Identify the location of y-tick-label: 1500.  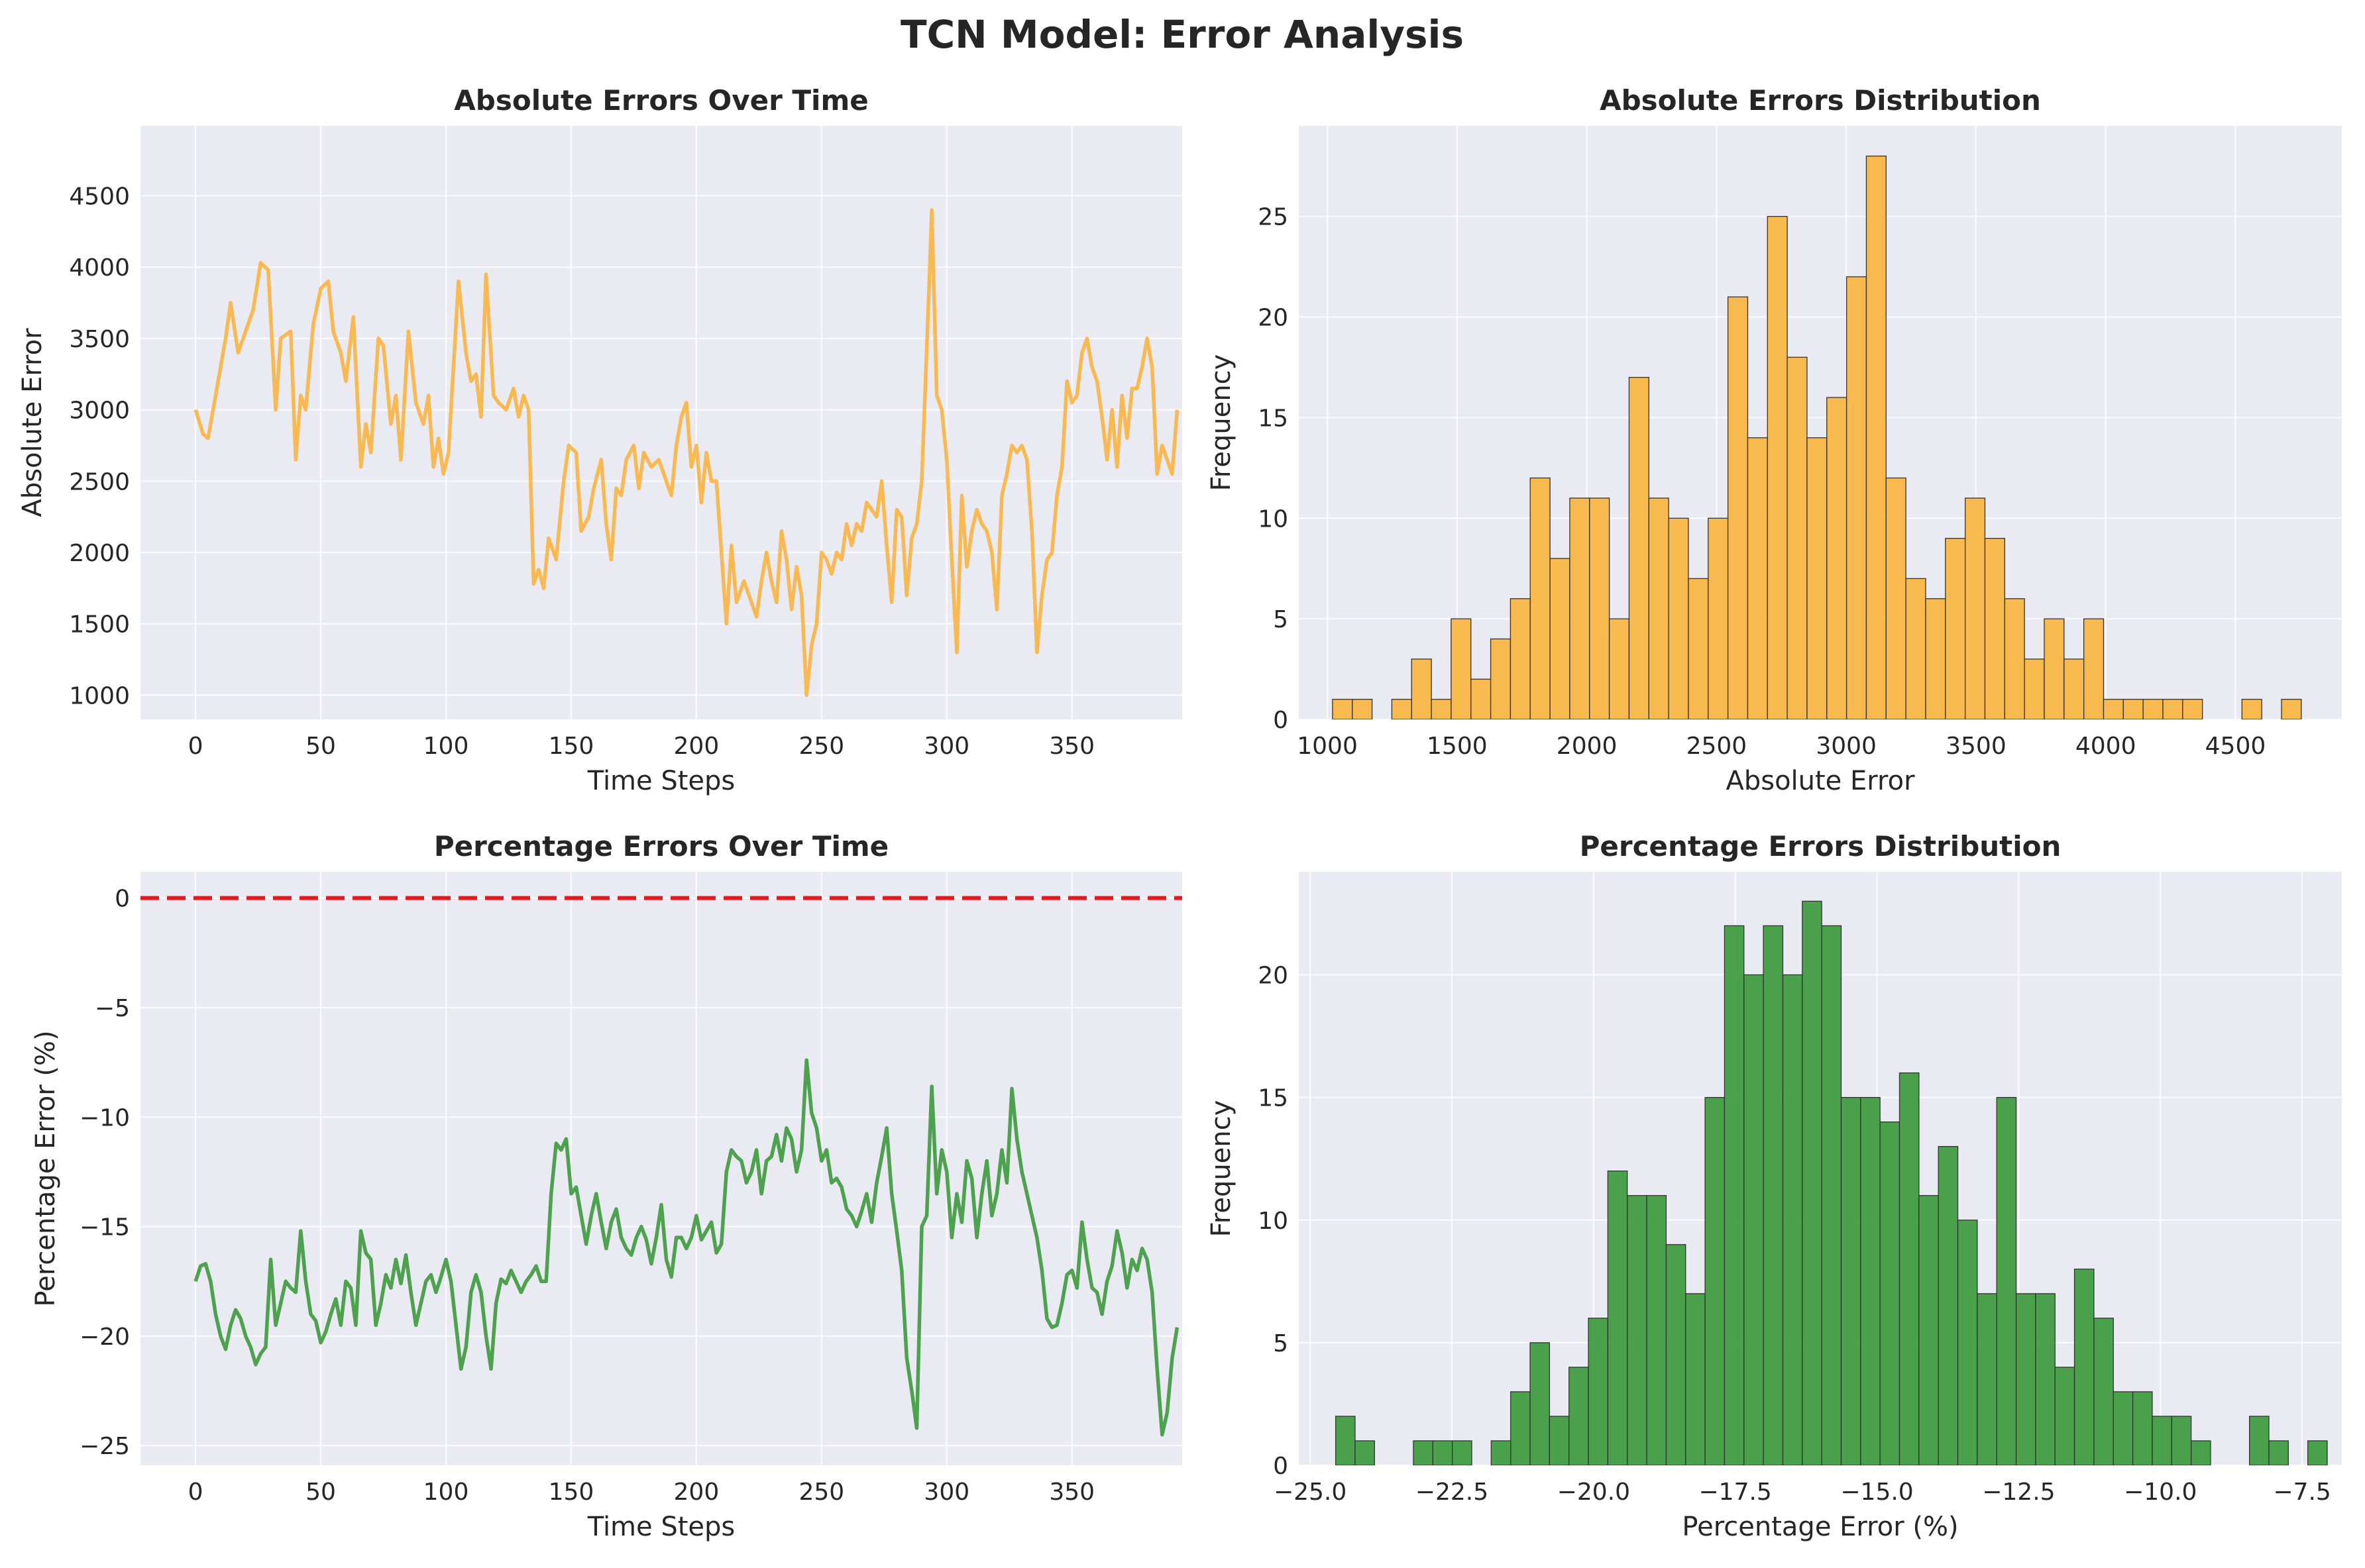
(99, 625).